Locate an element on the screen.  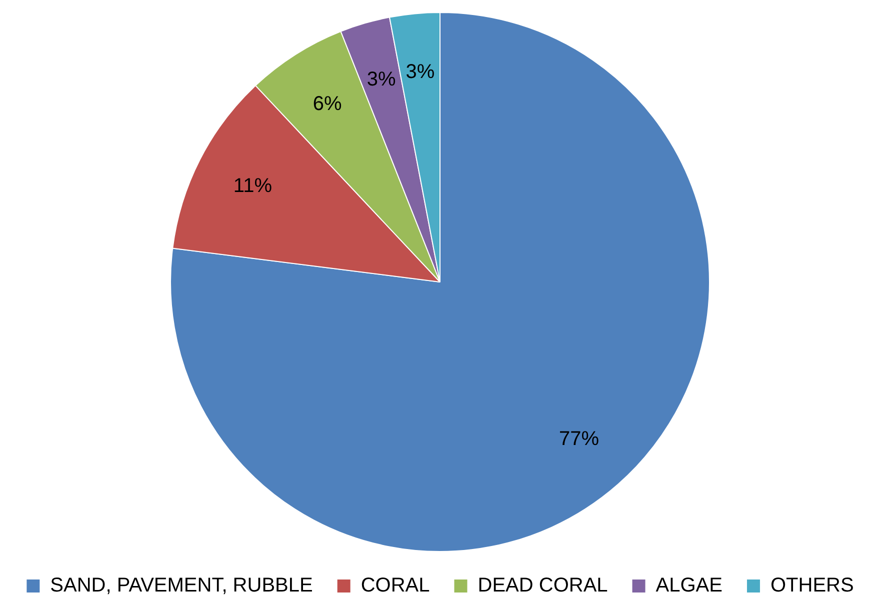
legend-label: DEAD CORAL is located at coordinates (543, 585).